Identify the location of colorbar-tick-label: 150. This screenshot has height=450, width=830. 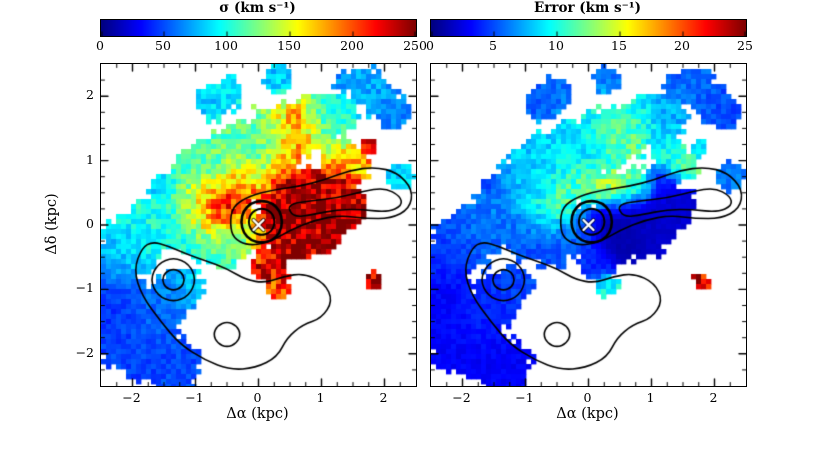
(289, 45).